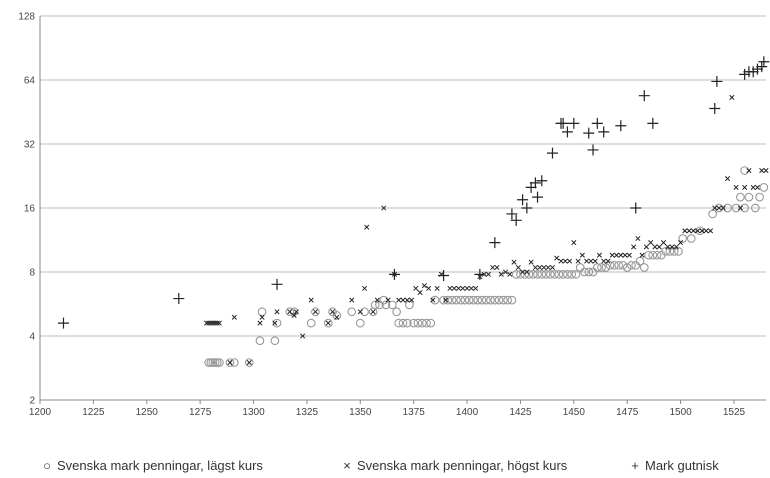 The width and height of the screenshot is (770, 478). I want to click on x-tick-label: 1525, so click(734, 412).